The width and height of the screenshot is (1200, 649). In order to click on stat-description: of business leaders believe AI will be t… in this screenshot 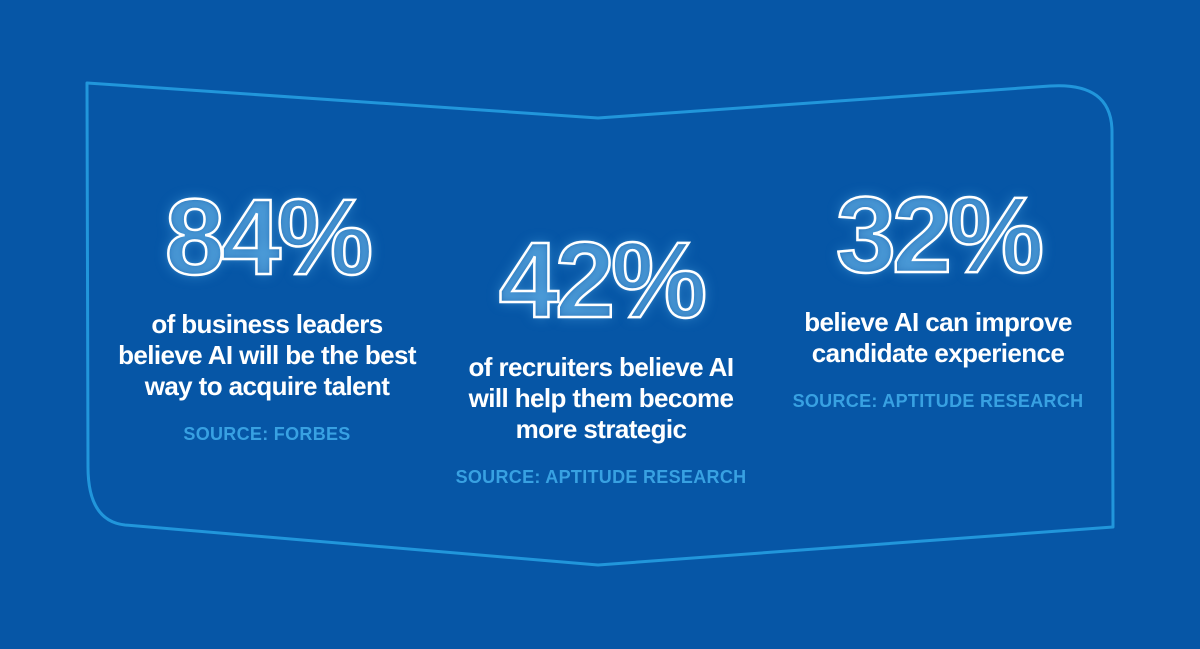, I will do `click(267, 355)`.